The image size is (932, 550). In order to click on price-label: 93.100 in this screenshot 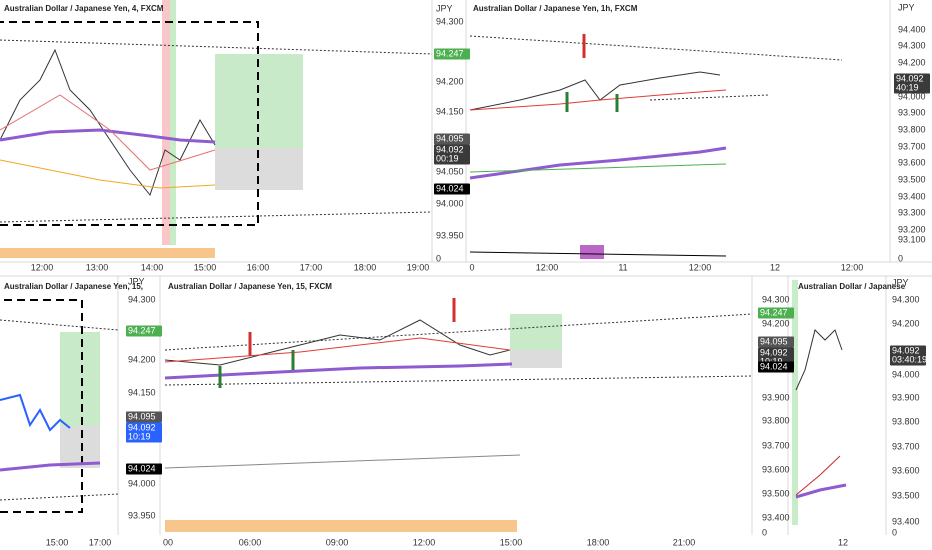, I will do `click(912, 239)`.